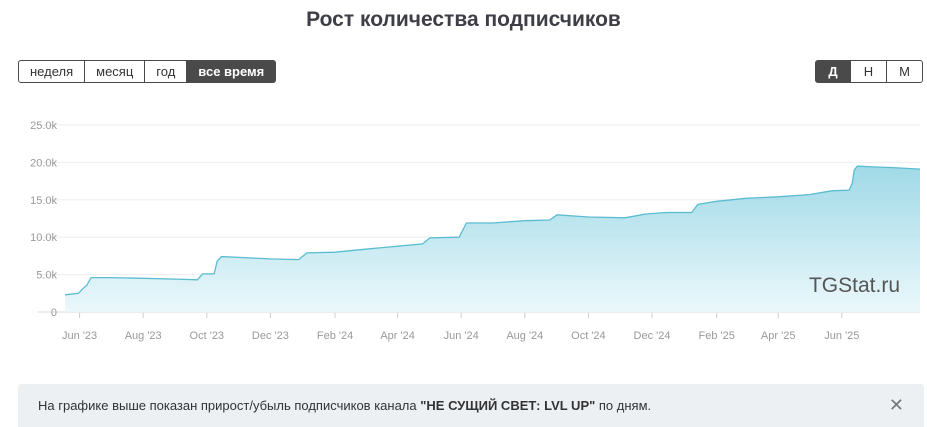  I want to click on range-all-time-button: все время, so click(232, 71).